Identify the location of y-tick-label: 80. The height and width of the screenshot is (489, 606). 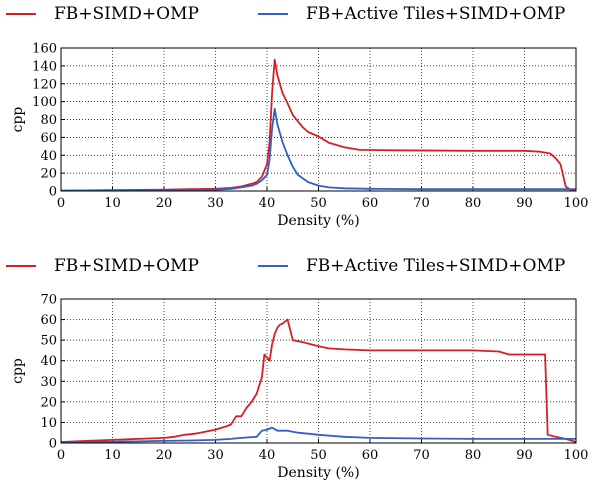
(48, 120).